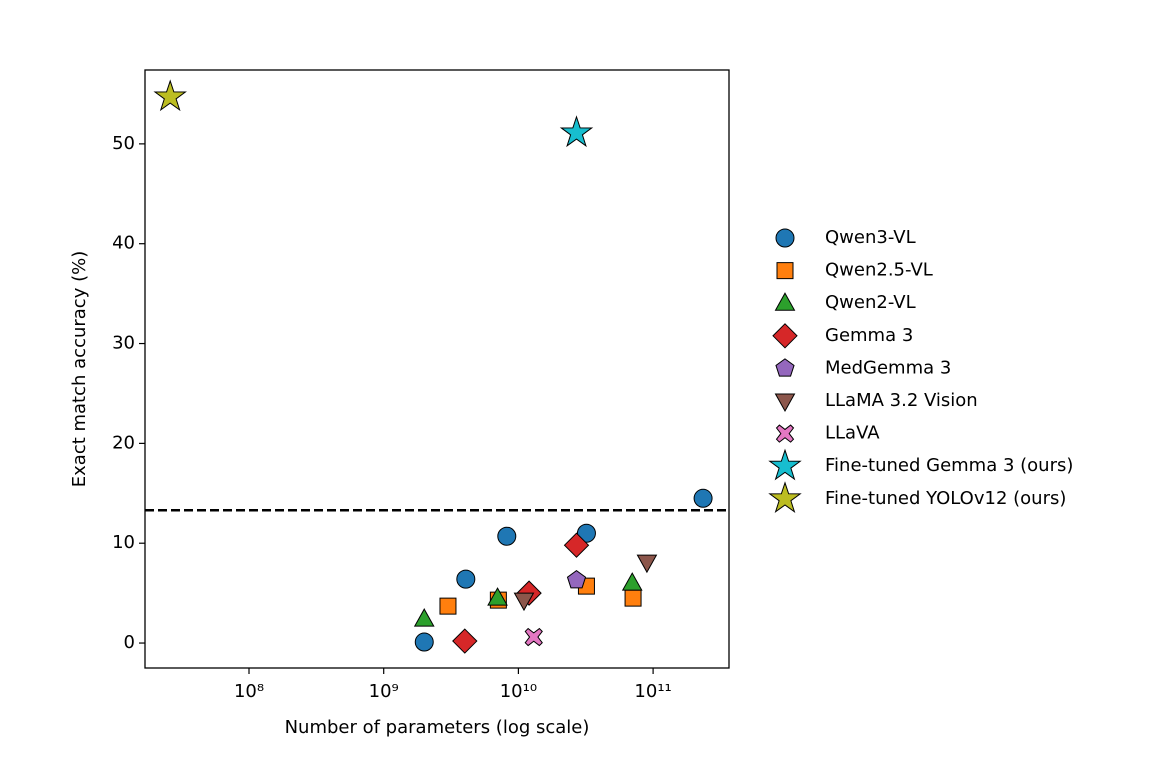  Describe the element at coordinates (123, 542) in the screenshot. I see `y-tick-label: 10` at that location.